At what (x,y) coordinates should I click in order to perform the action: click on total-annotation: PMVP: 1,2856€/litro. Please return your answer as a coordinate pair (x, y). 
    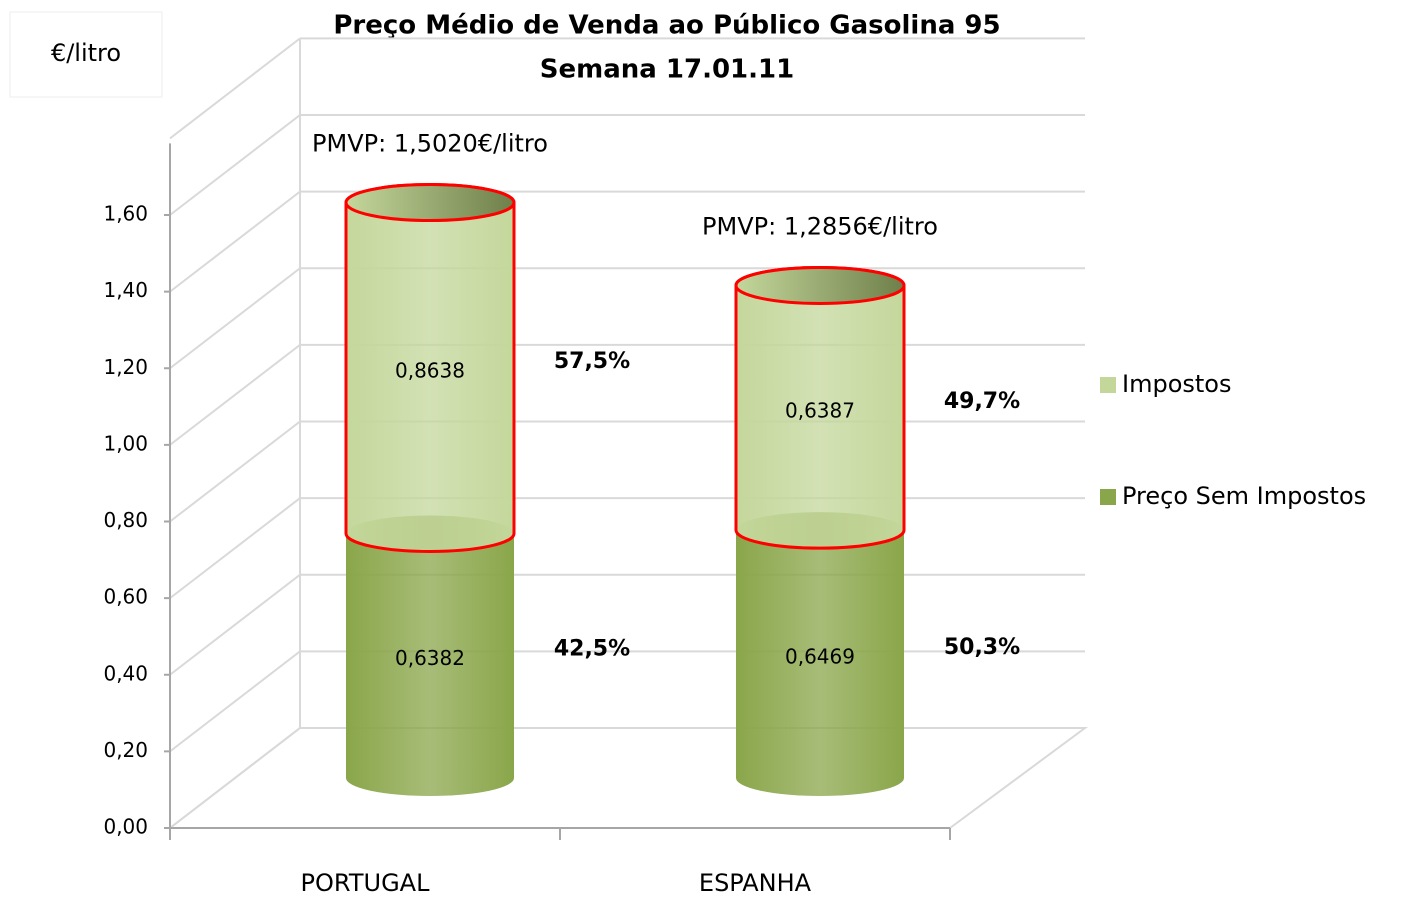
    Looking at the image, I should click on (820, 226).